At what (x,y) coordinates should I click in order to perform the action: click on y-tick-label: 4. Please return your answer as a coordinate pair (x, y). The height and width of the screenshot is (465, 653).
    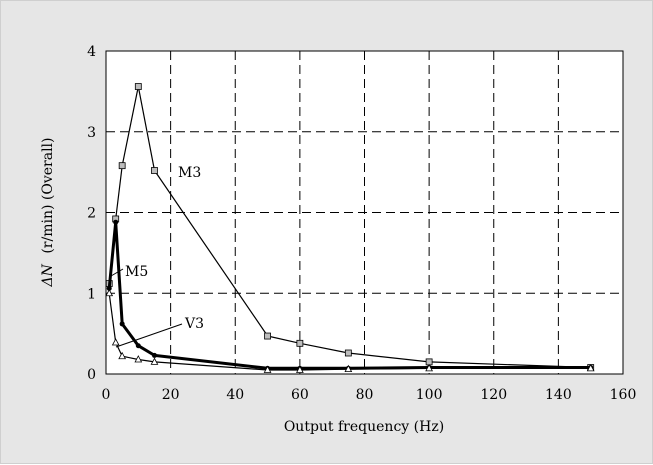
    Looking at the image, I should click on (91, 52).